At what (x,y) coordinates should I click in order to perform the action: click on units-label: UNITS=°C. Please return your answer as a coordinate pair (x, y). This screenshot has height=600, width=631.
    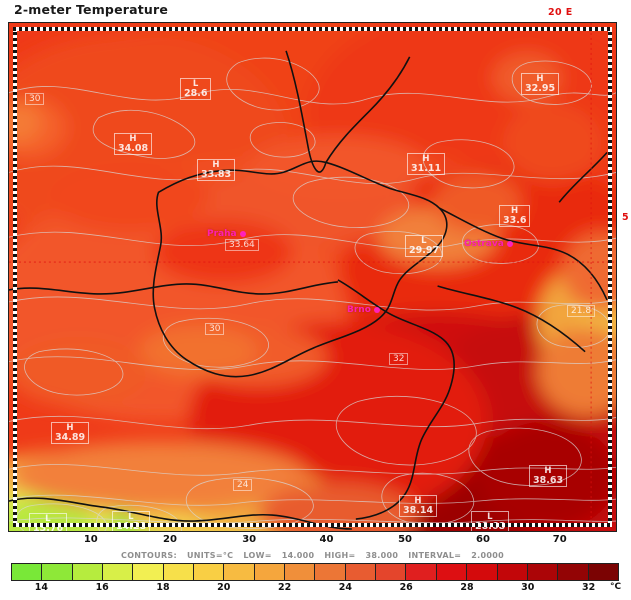
    Looking at the image, I should click on (210, 555).